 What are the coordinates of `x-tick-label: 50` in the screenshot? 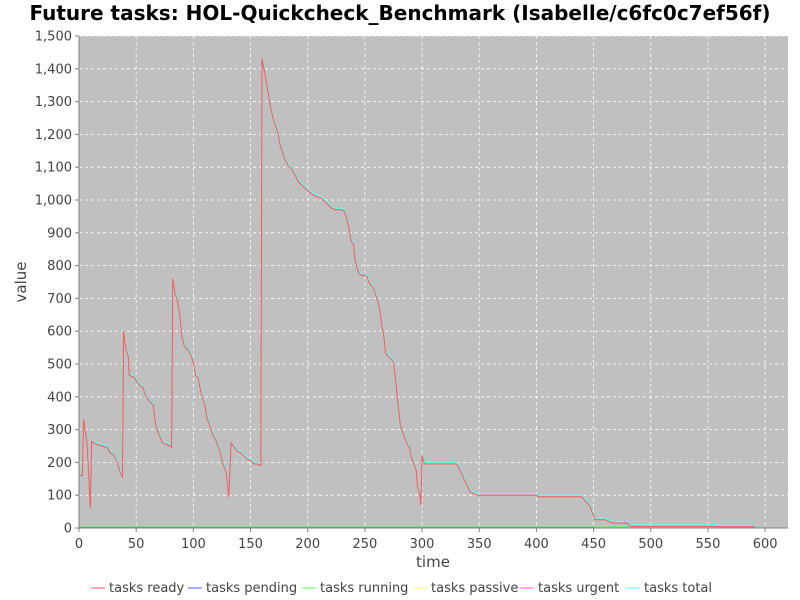 It's located at (136, 544).